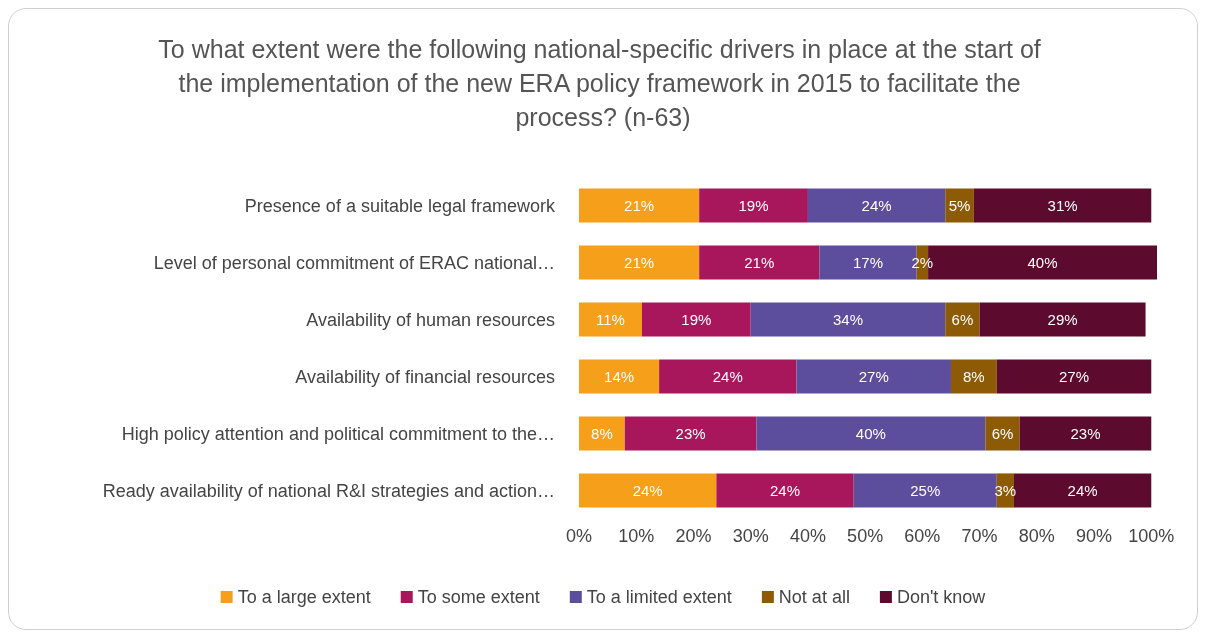 This screenshot has width=1208, height=639. I want to click on y-tick-label: Availability of financial resources, so click(425, 376).